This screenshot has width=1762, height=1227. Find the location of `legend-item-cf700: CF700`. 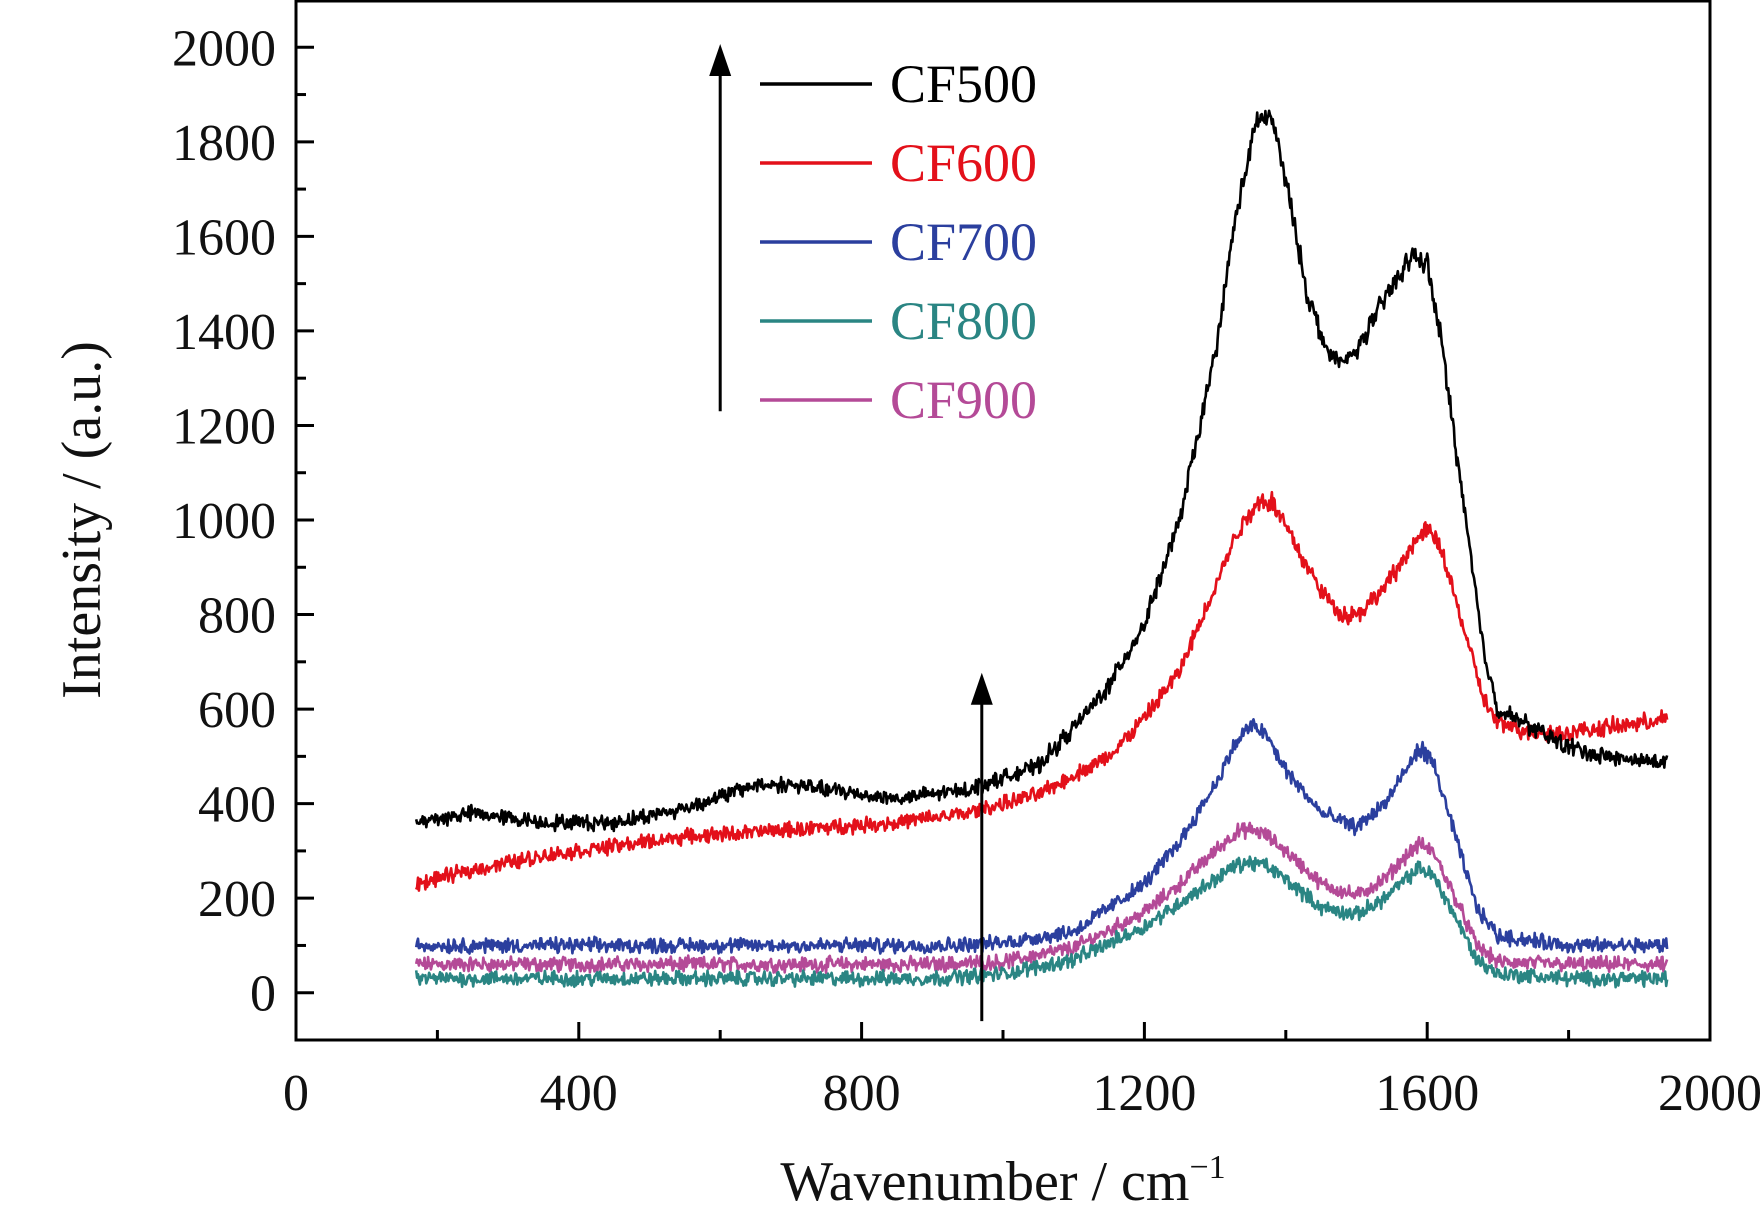

legend-item-cf700: CF700 is located at coordinates (898, 242).